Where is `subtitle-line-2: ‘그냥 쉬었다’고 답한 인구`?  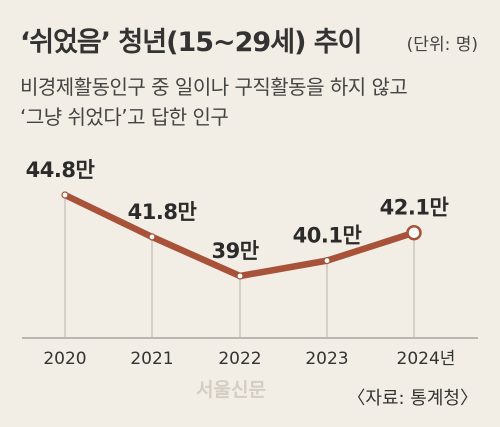 subtitle-line-2: ‘그냥 쉬었다’고 답한 인구 is located at coordinates (124, 117).